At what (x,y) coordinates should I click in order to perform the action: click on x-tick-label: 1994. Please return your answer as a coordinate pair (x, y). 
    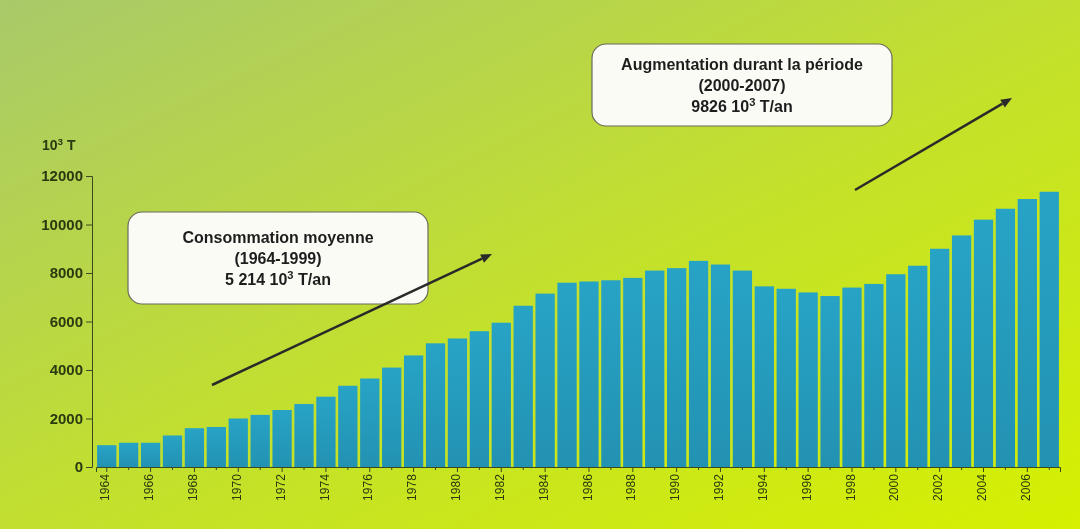
    Looking at the image, I should click on (762, 487).